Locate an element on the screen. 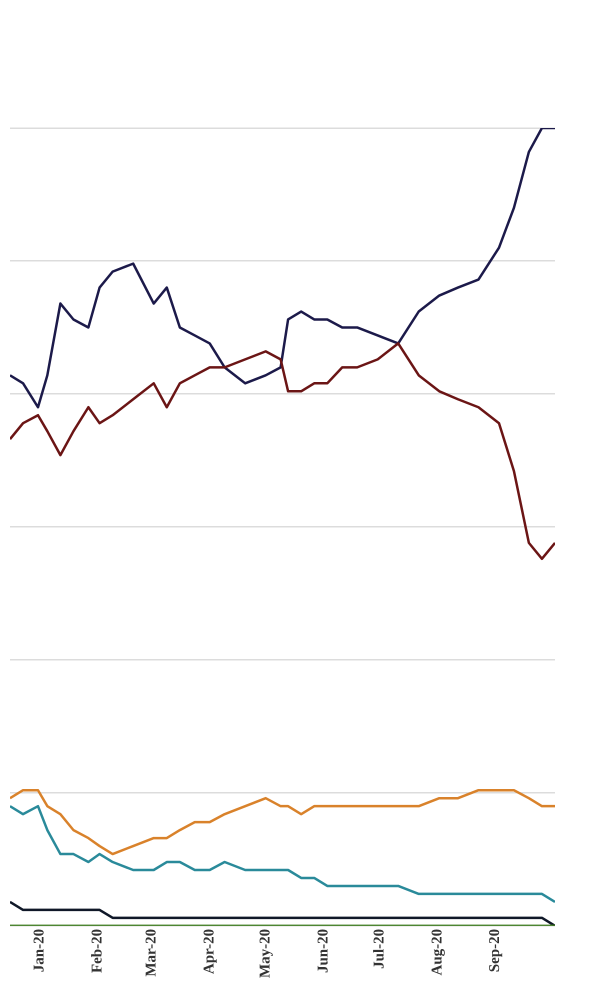 Image resolution: width=601 pixels, height=989 pixels. x-tick-label: Jul-20 is located at coordinates (379, 948).